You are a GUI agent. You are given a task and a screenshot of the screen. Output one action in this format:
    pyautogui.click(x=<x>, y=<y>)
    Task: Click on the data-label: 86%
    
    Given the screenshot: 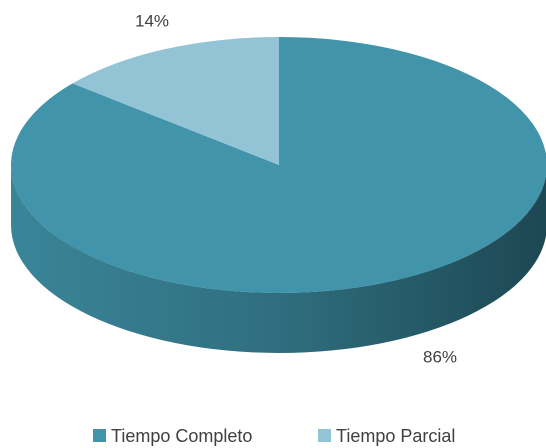 What is the action you would take?
    pyautogui.click(x=440, y=356)
    